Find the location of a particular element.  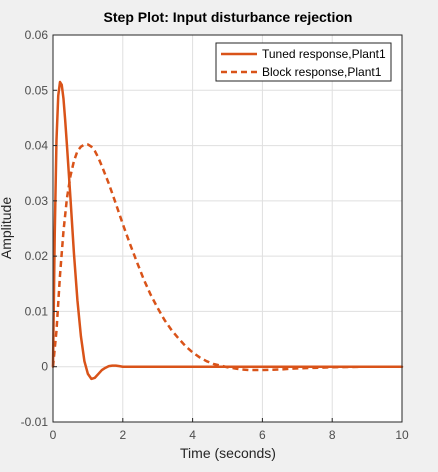

x-tick-label: 8 is located at coordinates (332, 435).